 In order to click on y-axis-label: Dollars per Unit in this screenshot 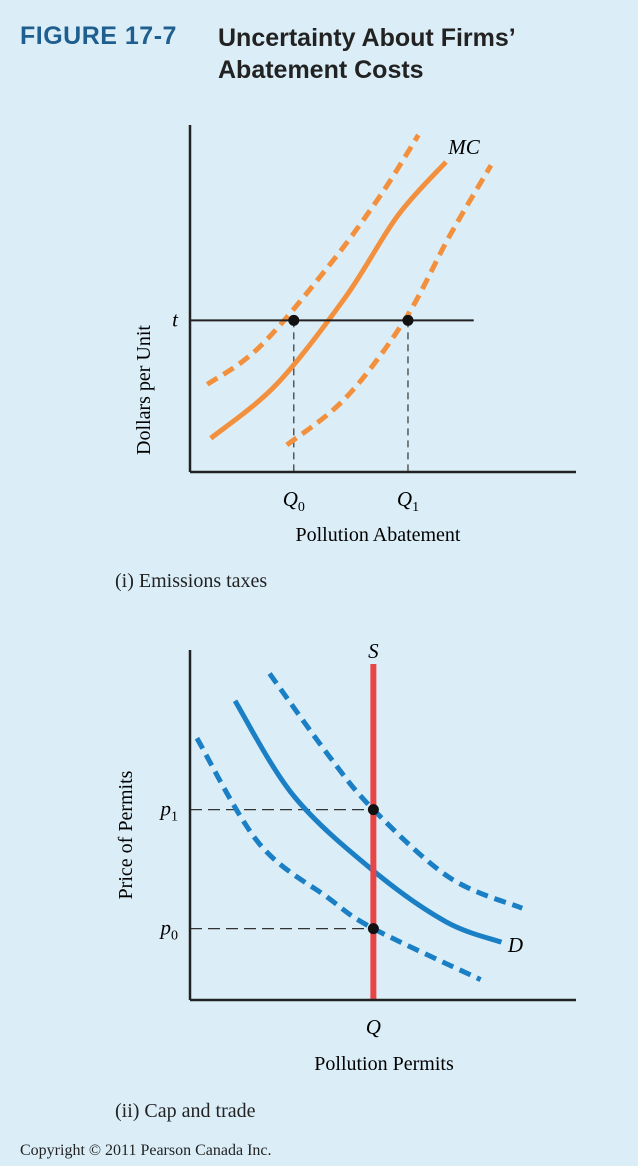, I will do `click(144, 390)`.